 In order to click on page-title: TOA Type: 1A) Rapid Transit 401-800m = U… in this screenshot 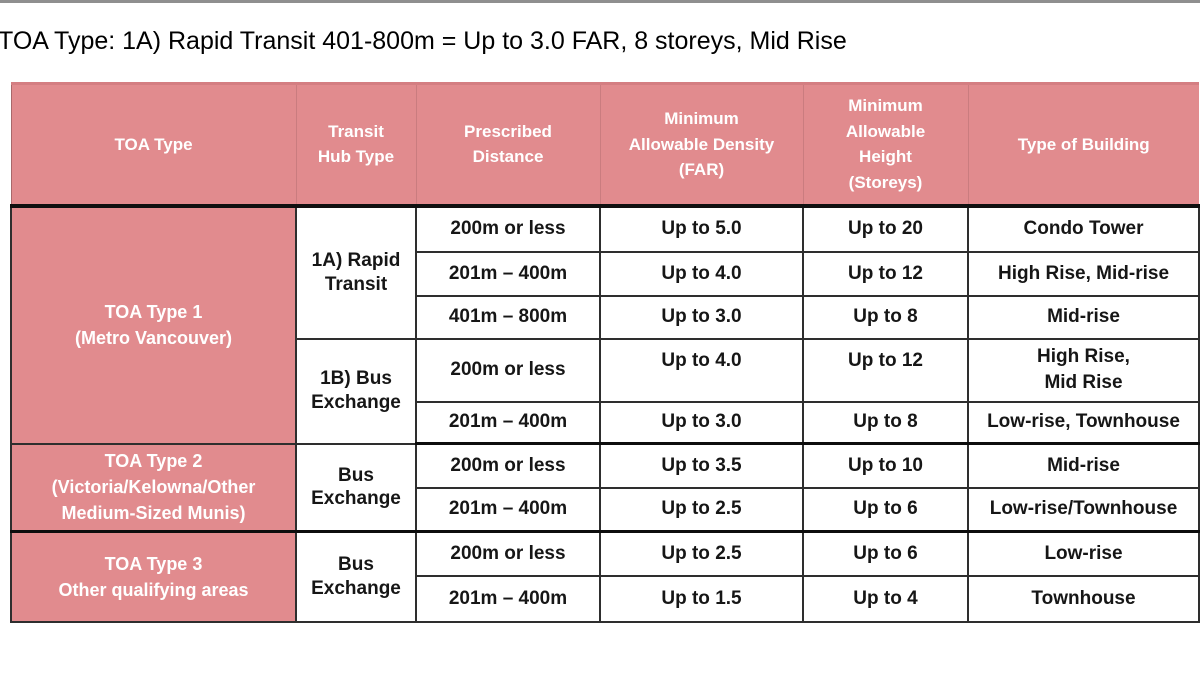, I will do `click(423, 41)`.